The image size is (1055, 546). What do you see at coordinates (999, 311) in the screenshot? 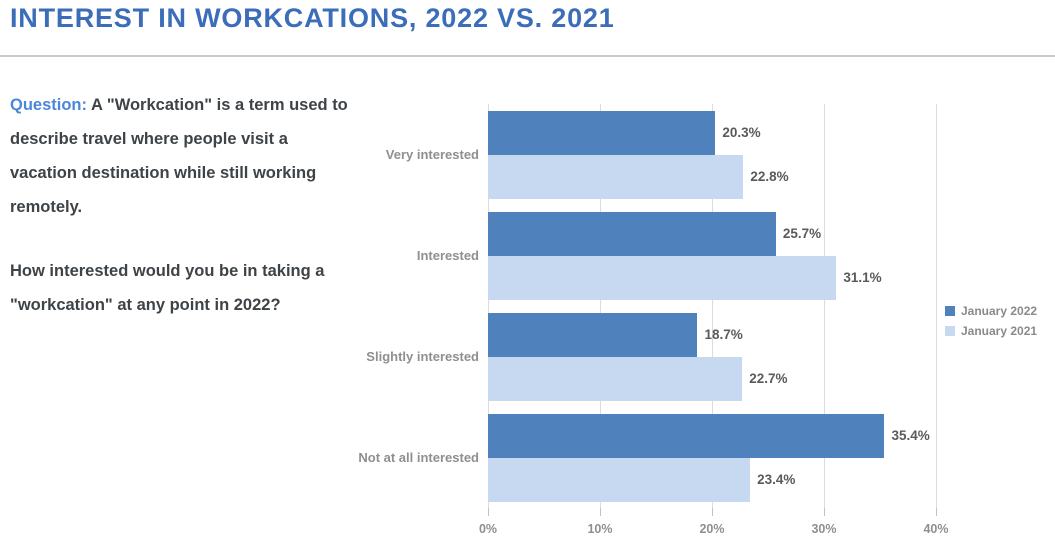
I see `legend-label: January 2022` at bounding box center [999, 311].